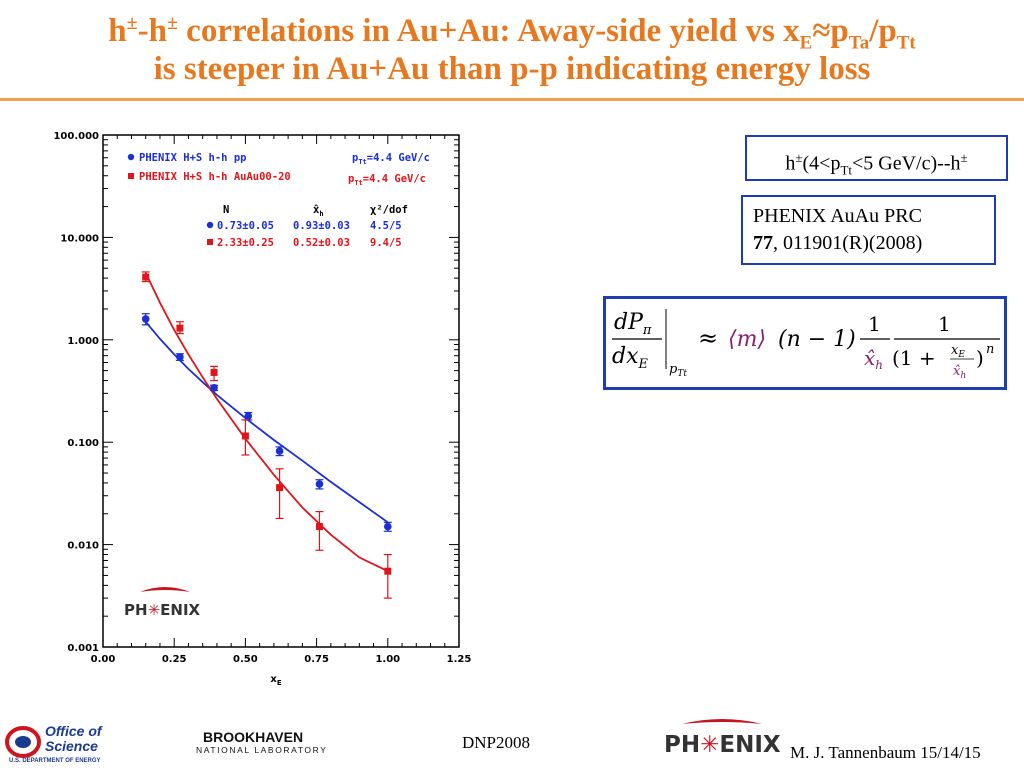 Image resolution: width=1024 pixels, height=768 pixels. What do you see at coordinates (914, 358) in the screenshot?
I see `formula-denominator: (1 +` at bounding box center [914, 358].